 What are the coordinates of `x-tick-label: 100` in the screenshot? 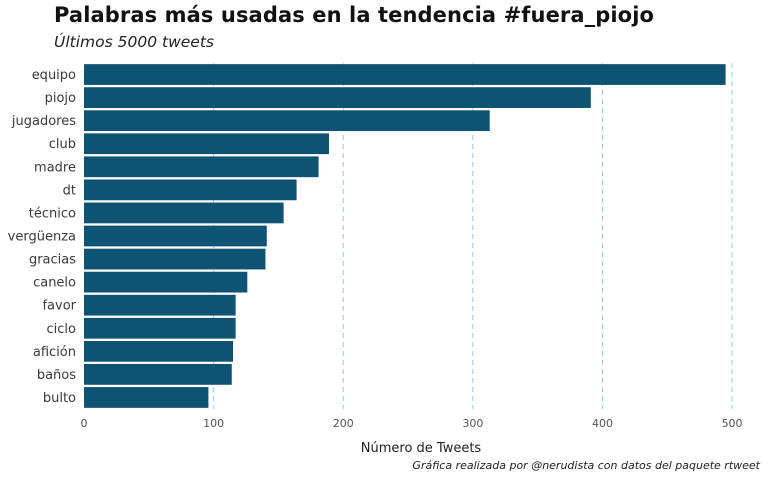 It's located at (213, 423).